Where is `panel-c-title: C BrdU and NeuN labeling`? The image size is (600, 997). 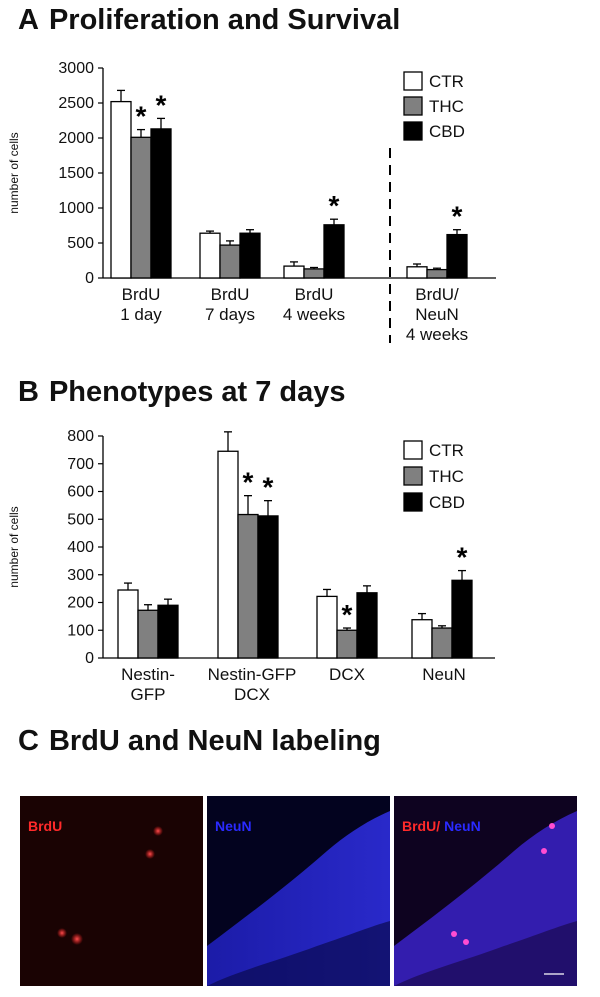 panel-c-title: C BrdU and NeuN labeling is located at coordinates (199, 741).